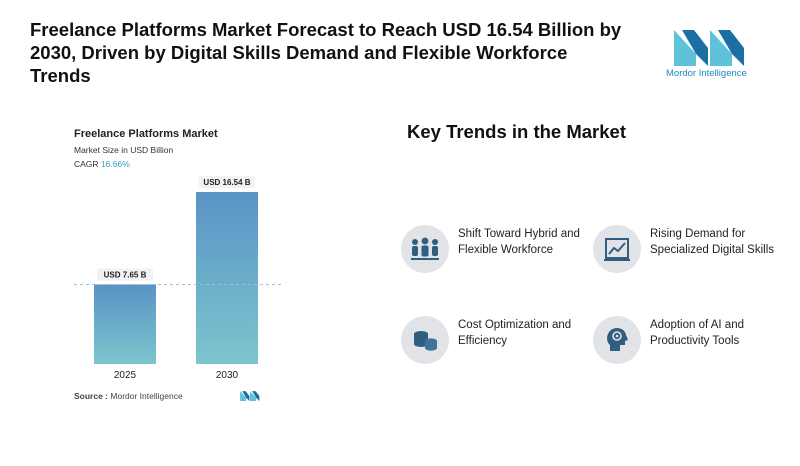 This screenshot has height=466, width=800. Describe the element at coordinates (515, 333) in the screenshot. I see `trend-label: Cost Optimization and Efficiency` at that location.